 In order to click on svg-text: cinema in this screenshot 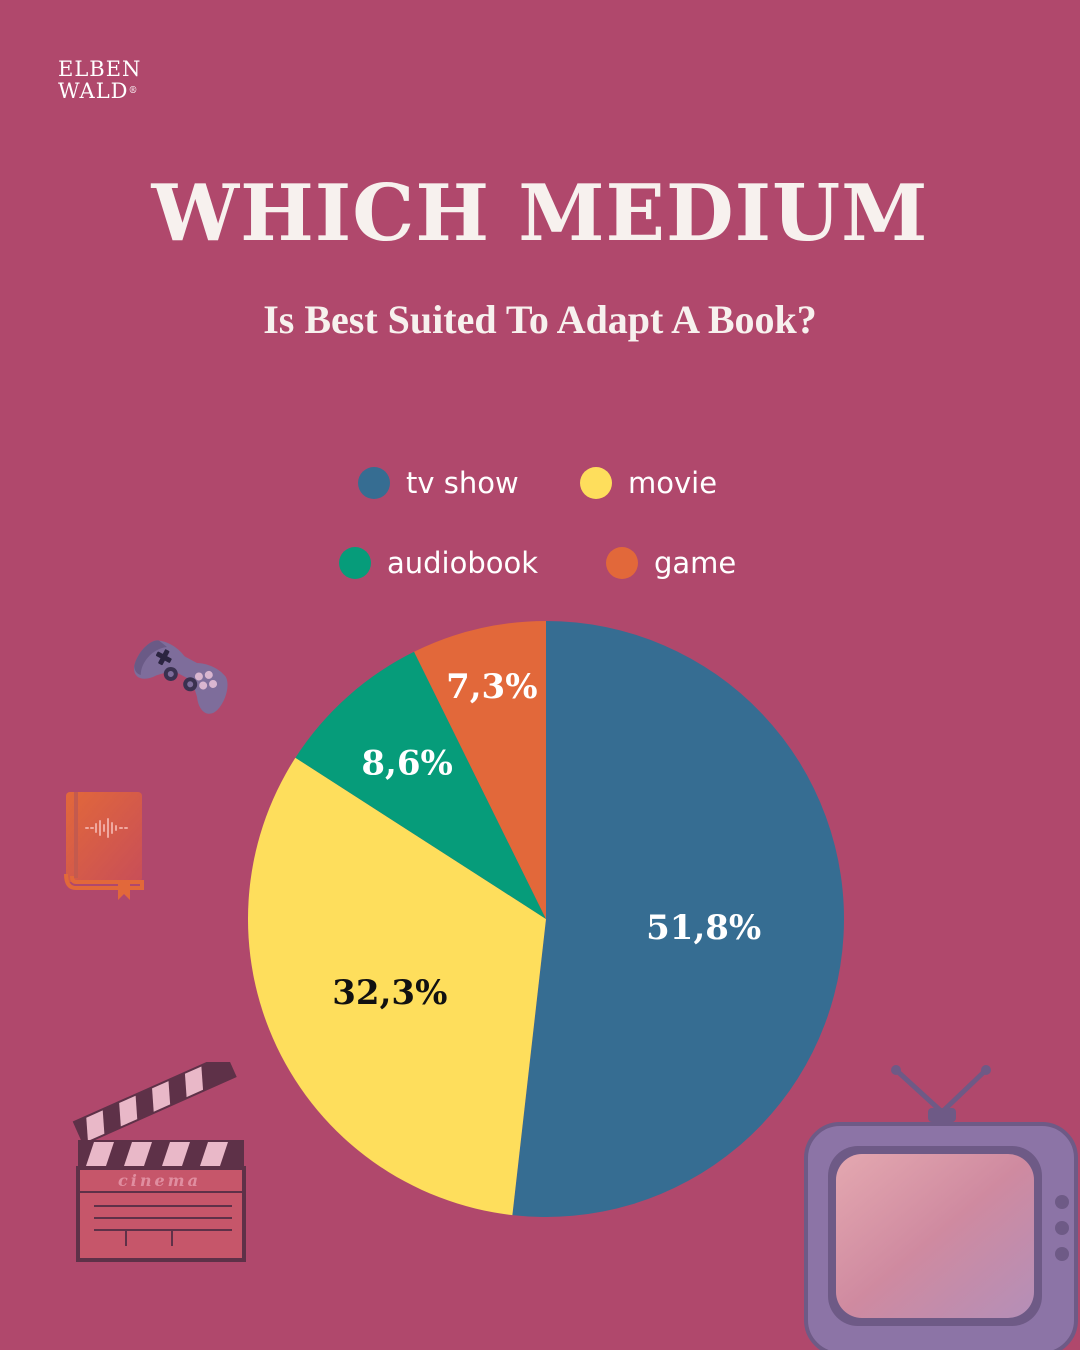, I will do `click(159, 1180)`.